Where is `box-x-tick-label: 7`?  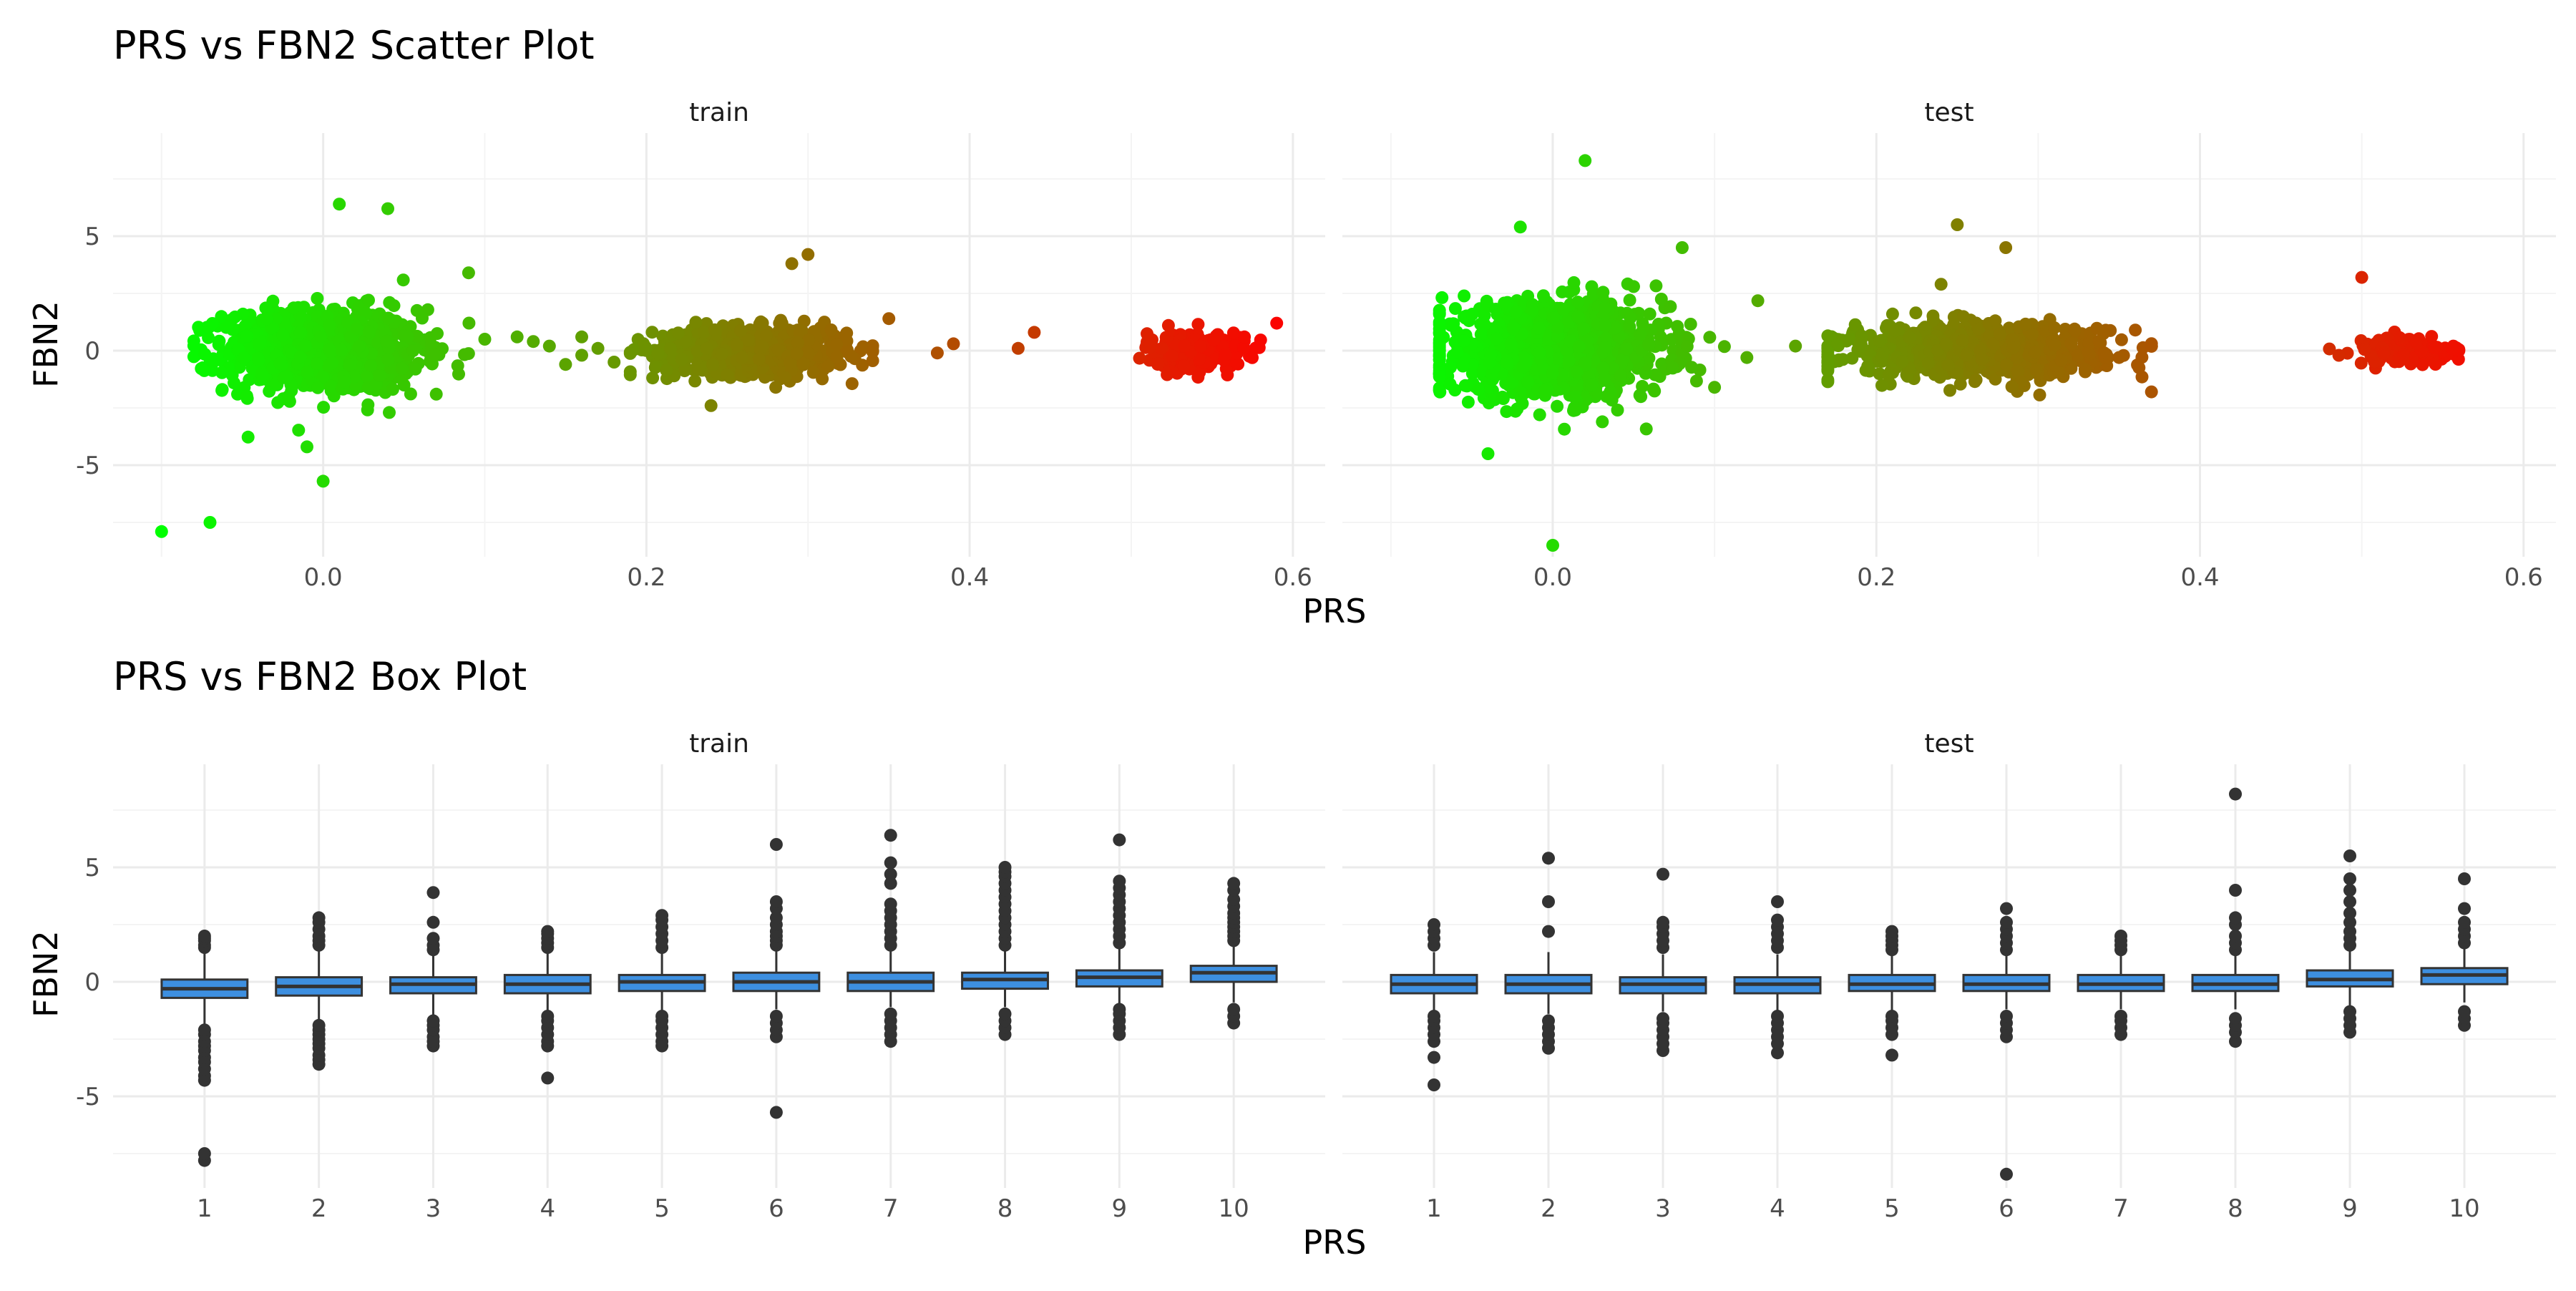
box-x-tick-label: 7 is located at coordinates (891, 1208).